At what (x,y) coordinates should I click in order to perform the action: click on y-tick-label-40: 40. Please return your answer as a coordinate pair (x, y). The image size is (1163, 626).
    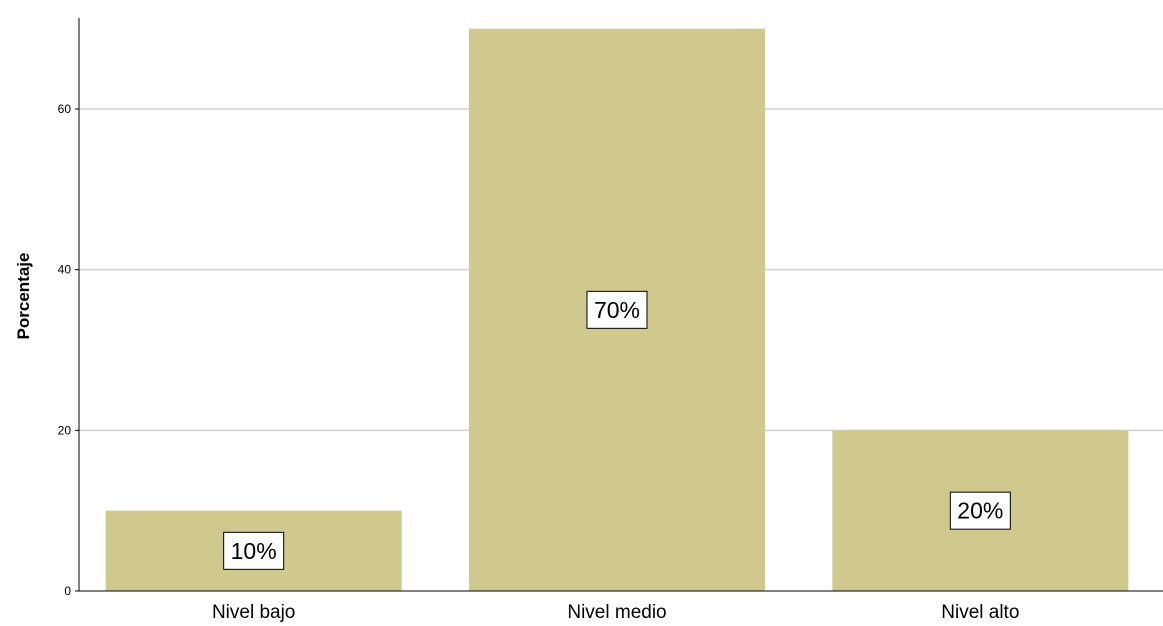
    Looking at the image, I should click on (65, 270).